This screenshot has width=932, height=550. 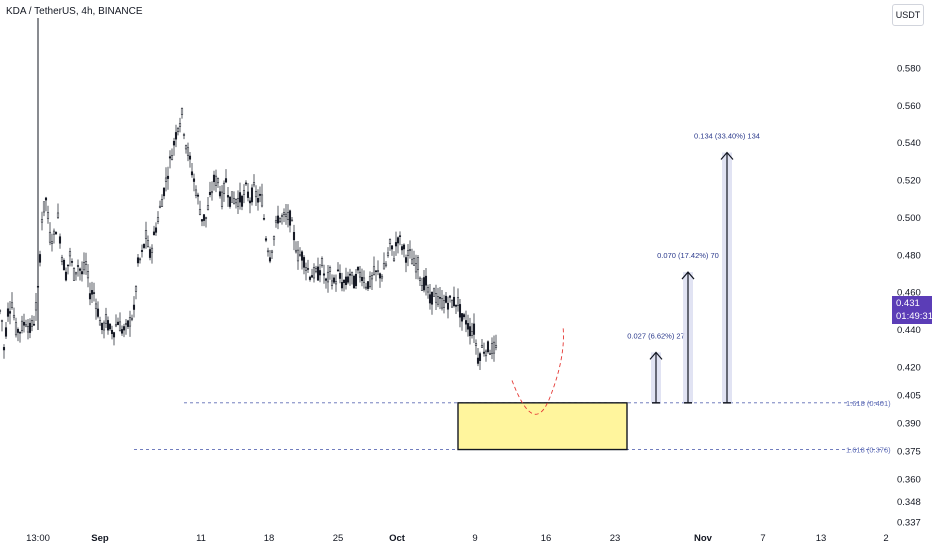 What do you see at coordinates (74, 11) in the screenshot?
I see `chart-title: KDA / TetherUS, 4h, BINANCE` at bounding box center [74, 11].